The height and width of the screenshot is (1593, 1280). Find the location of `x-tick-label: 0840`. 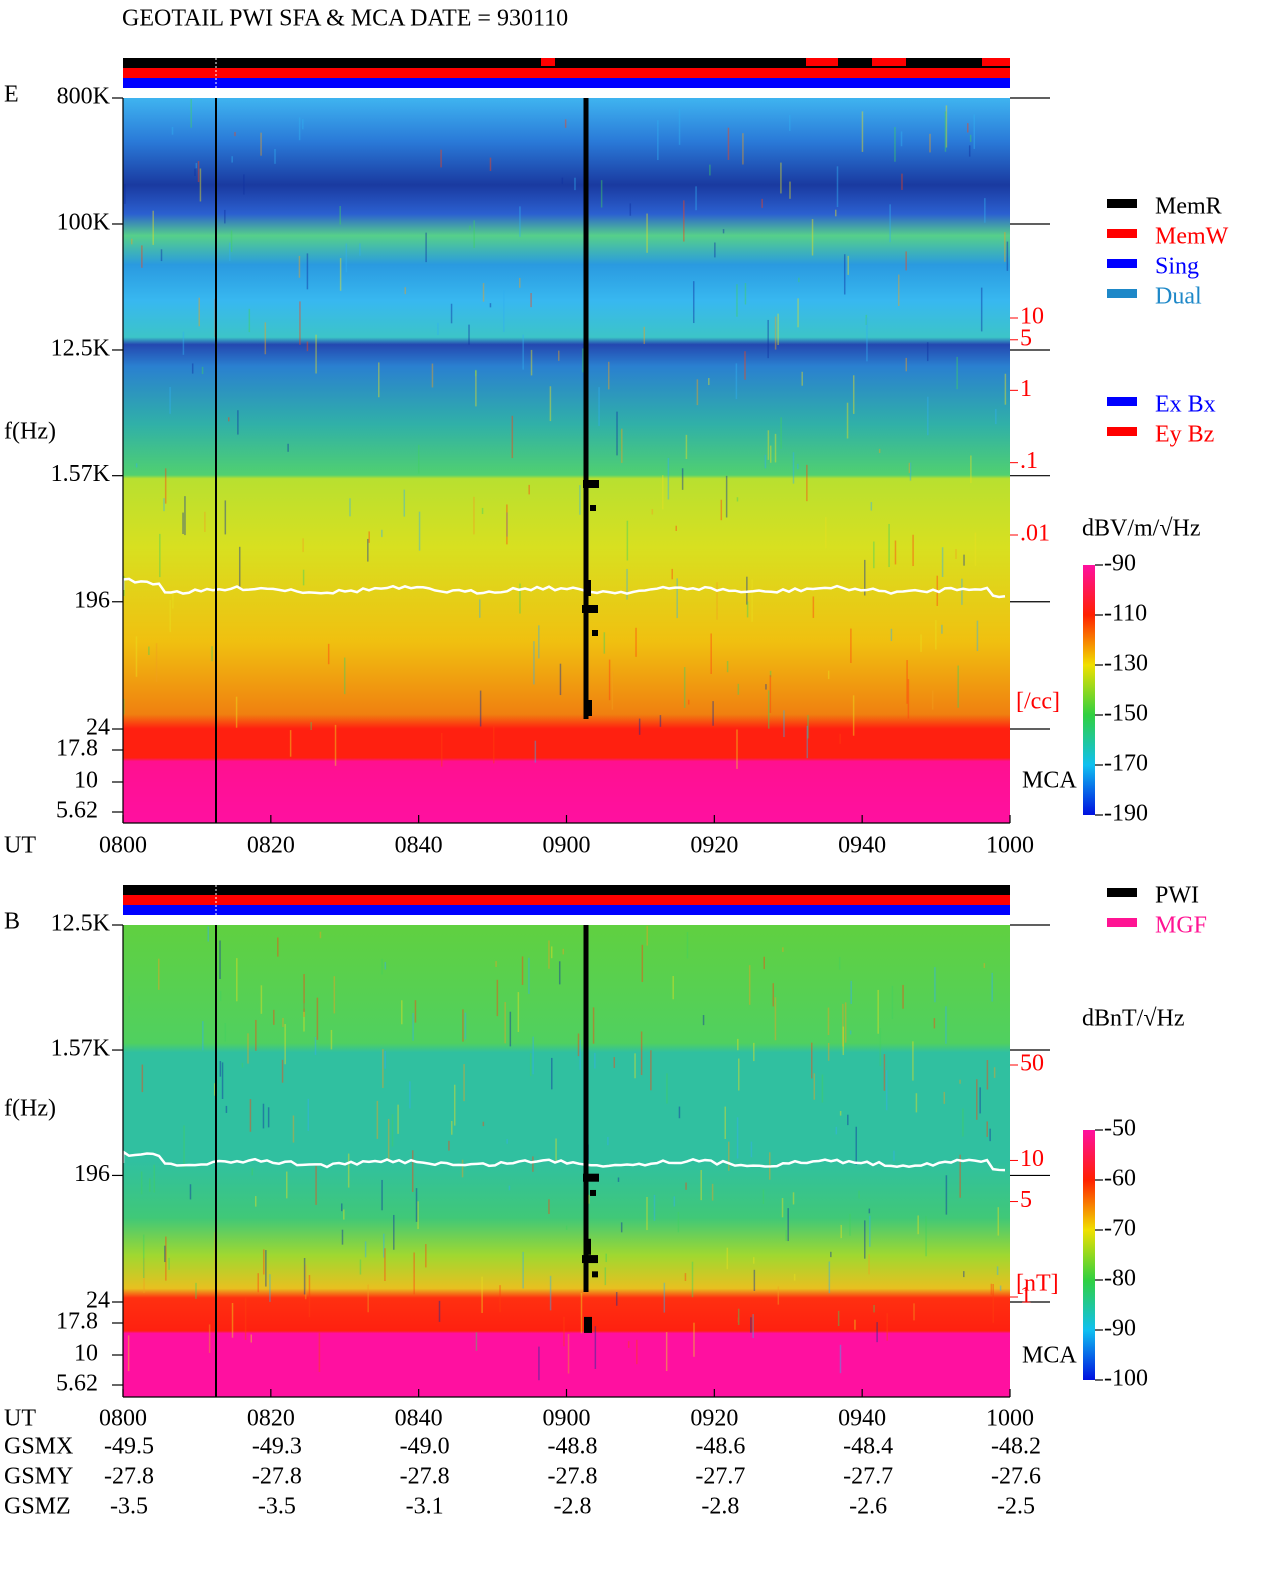

x-tick-label: 0840 is located at coordinates (419, 846).